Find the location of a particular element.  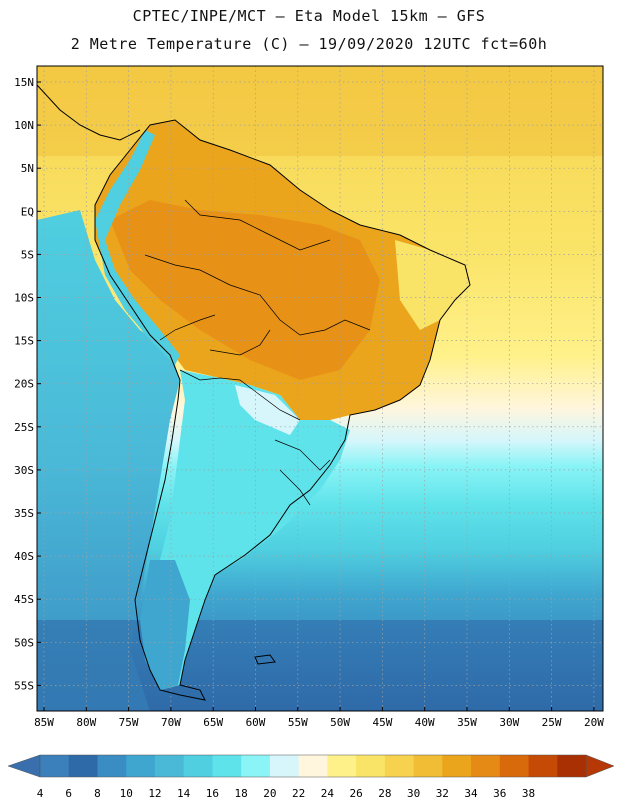

lat-label: 35S is located at coordinates (24, 513).